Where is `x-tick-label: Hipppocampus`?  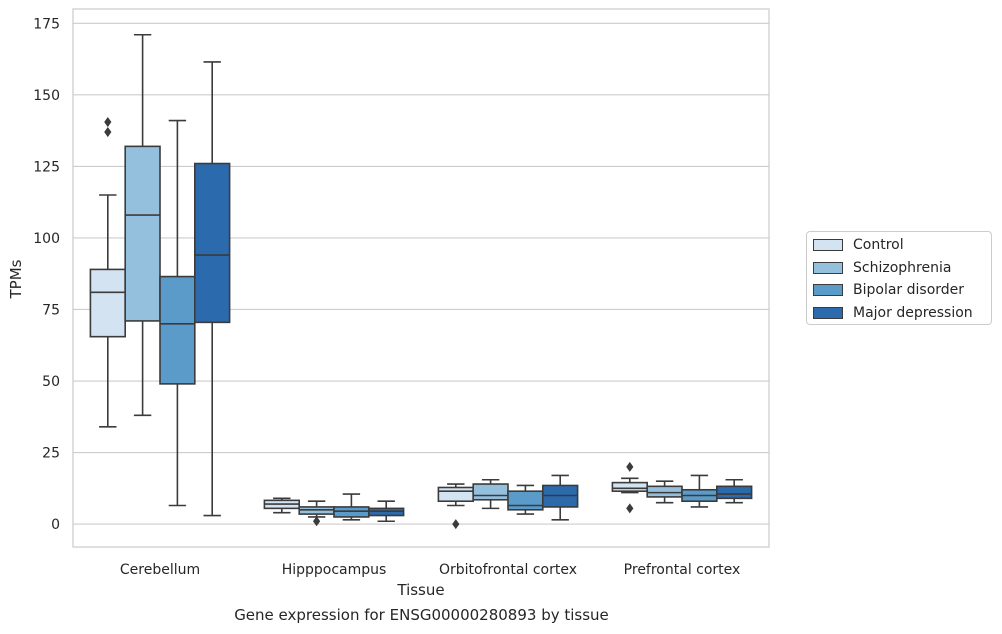
x-tick-label: Hipppocampus is located at coordinates (334, 570).